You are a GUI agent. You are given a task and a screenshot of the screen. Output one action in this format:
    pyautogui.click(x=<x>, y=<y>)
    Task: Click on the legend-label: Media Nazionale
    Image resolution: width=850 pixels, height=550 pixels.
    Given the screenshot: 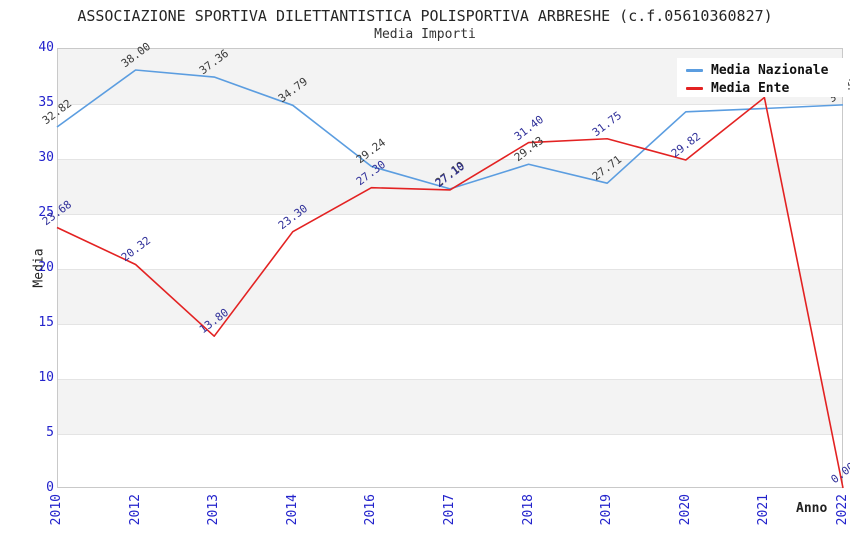 What is the action you would take?
    pyautogui.click(x=770, y=70)
    